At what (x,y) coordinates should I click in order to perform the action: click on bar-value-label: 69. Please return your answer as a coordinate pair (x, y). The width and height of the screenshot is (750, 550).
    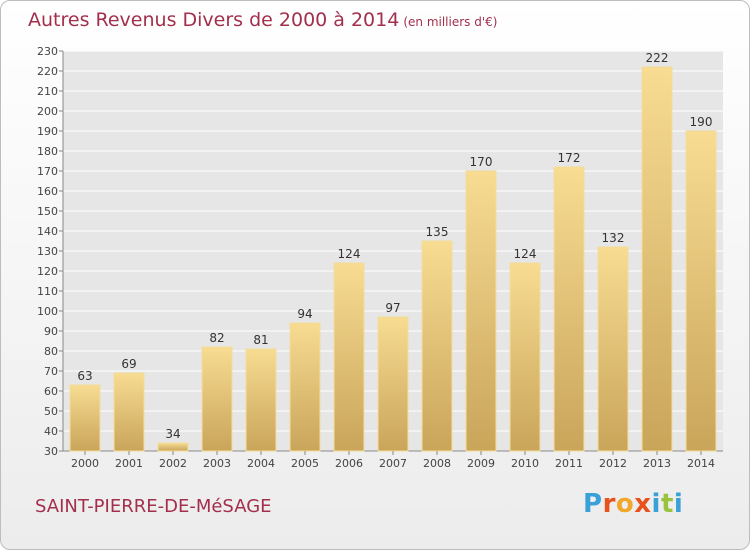
    Looking at the image, I should click on (128, 364).